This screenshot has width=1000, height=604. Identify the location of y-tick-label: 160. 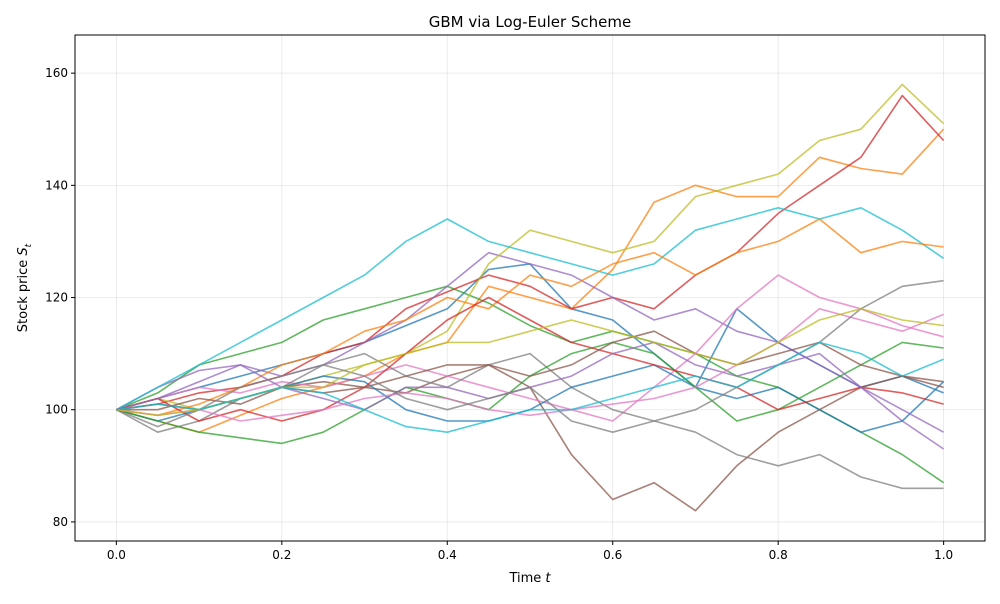
(56, 73).